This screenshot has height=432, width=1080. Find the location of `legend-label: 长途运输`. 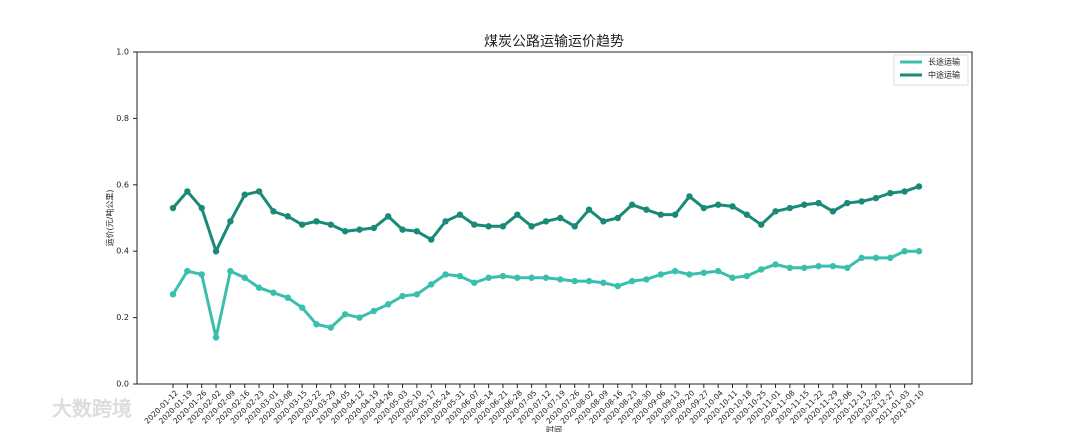

legend-label: 长途运输 is located at coordinates (944, 62).